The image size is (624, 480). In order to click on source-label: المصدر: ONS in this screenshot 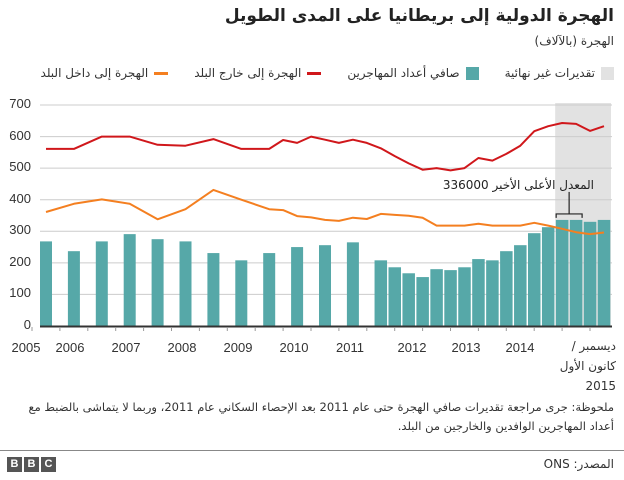, I will do `click(578, 464)`.